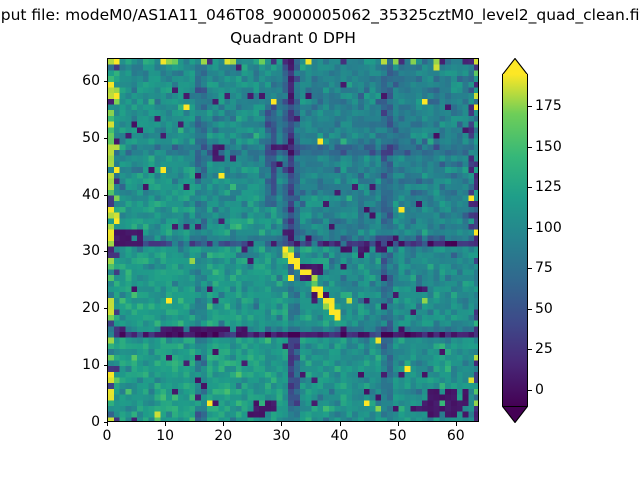  Describe the element at coordinates (548, 106) in the screenshot. I see `colorbar-tick-label: 175` at that location.